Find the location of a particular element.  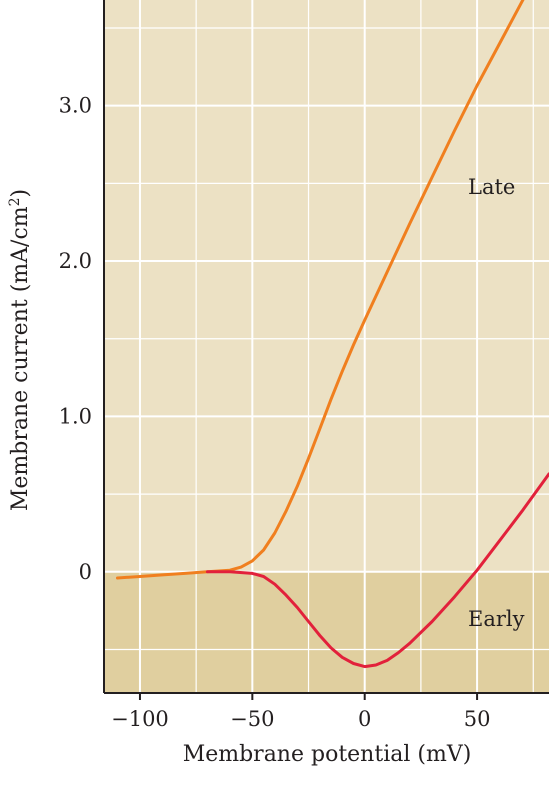

y-tick-label: 3.0 is located at coordinates (75, 106).